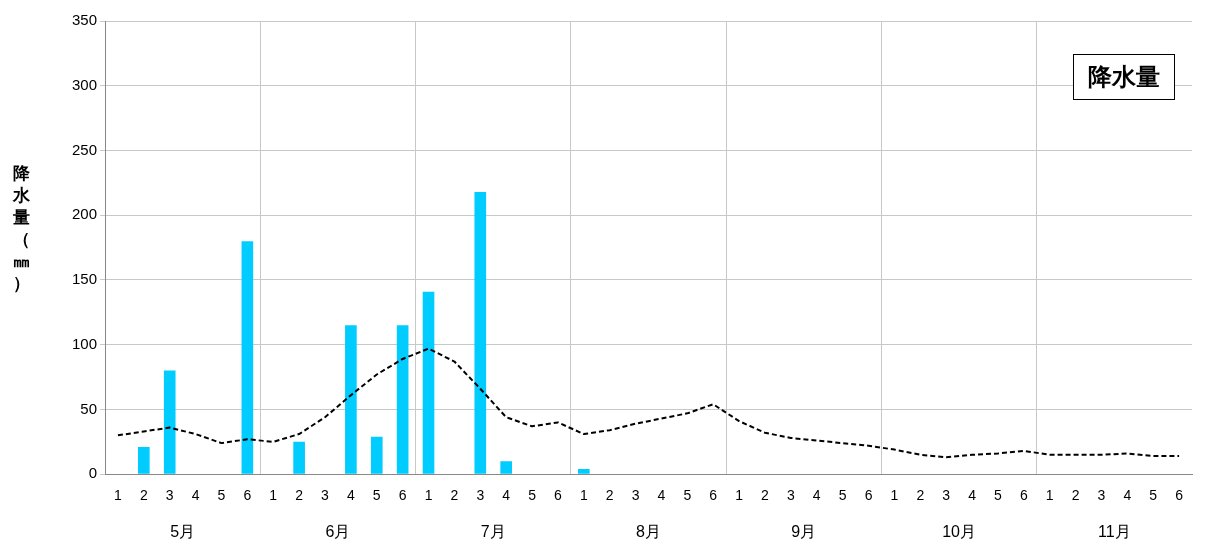 The height and width of the screenshot is (547, 1205). Describe the element at coordinates (648, 532) in the screenshot. I see `text: 8月` at that location.